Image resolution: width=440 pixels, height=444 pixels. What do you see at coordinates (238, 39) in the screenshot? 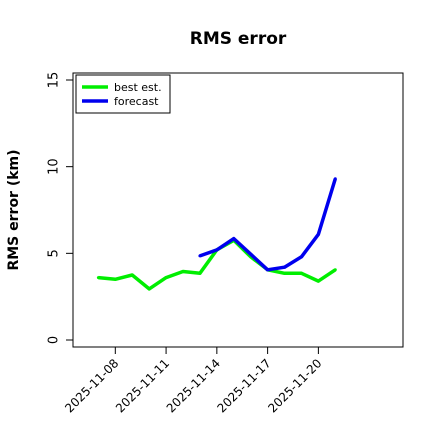
I see `chart-title: RMS error` at bounding box center [238, 39].